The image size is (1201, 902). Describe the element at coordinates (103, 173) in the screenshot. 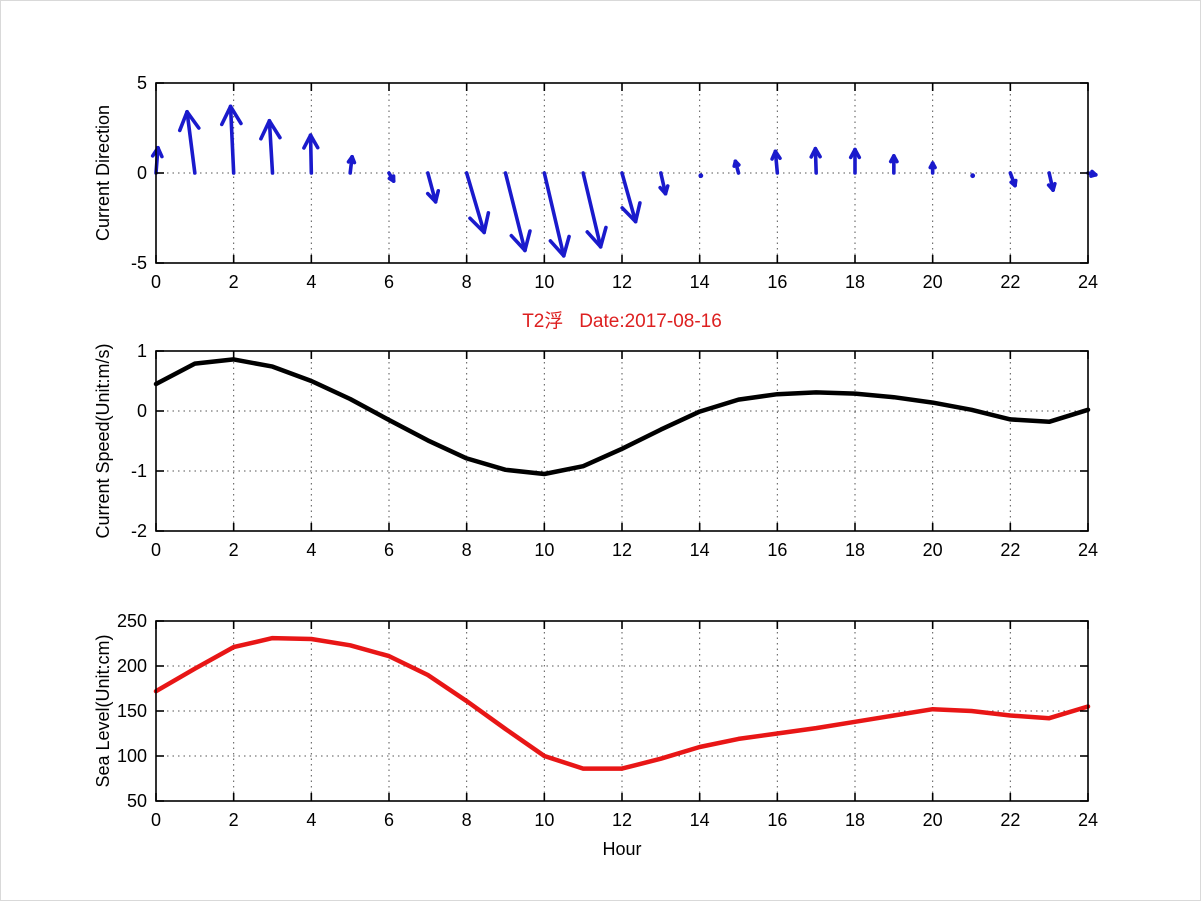

I see `y-axis-label-current-direction: Current Direction` at that location.